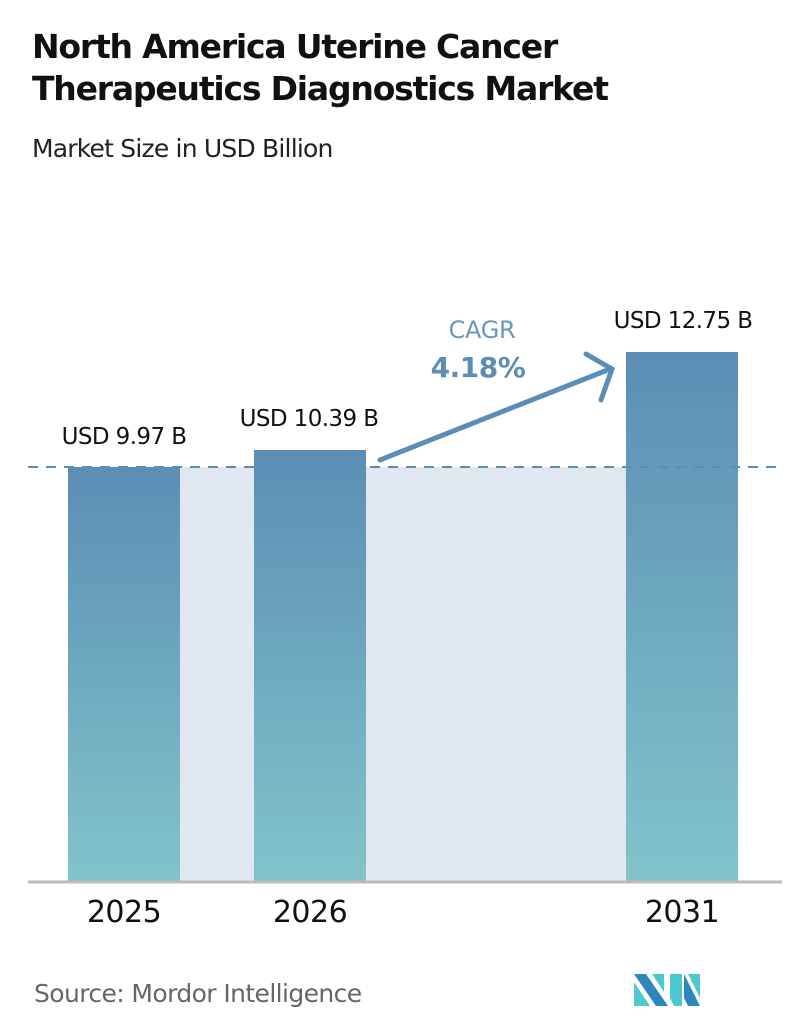 The height and width of the screenshot is (1034, 796). I want to click on bar-2026, so click(310, 666).